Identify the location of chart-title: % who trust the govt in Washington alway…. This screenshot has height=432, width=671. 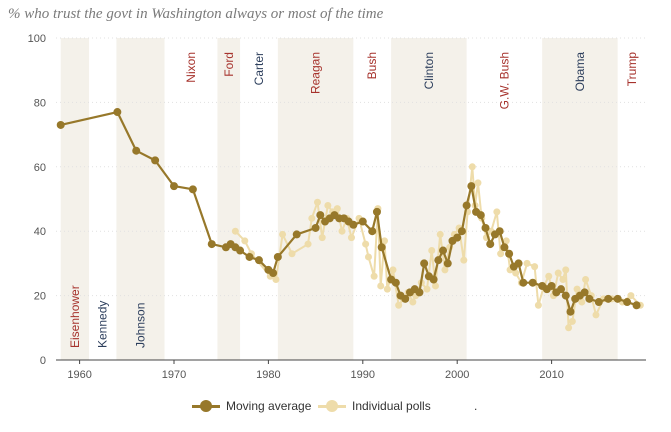
(196, 14).